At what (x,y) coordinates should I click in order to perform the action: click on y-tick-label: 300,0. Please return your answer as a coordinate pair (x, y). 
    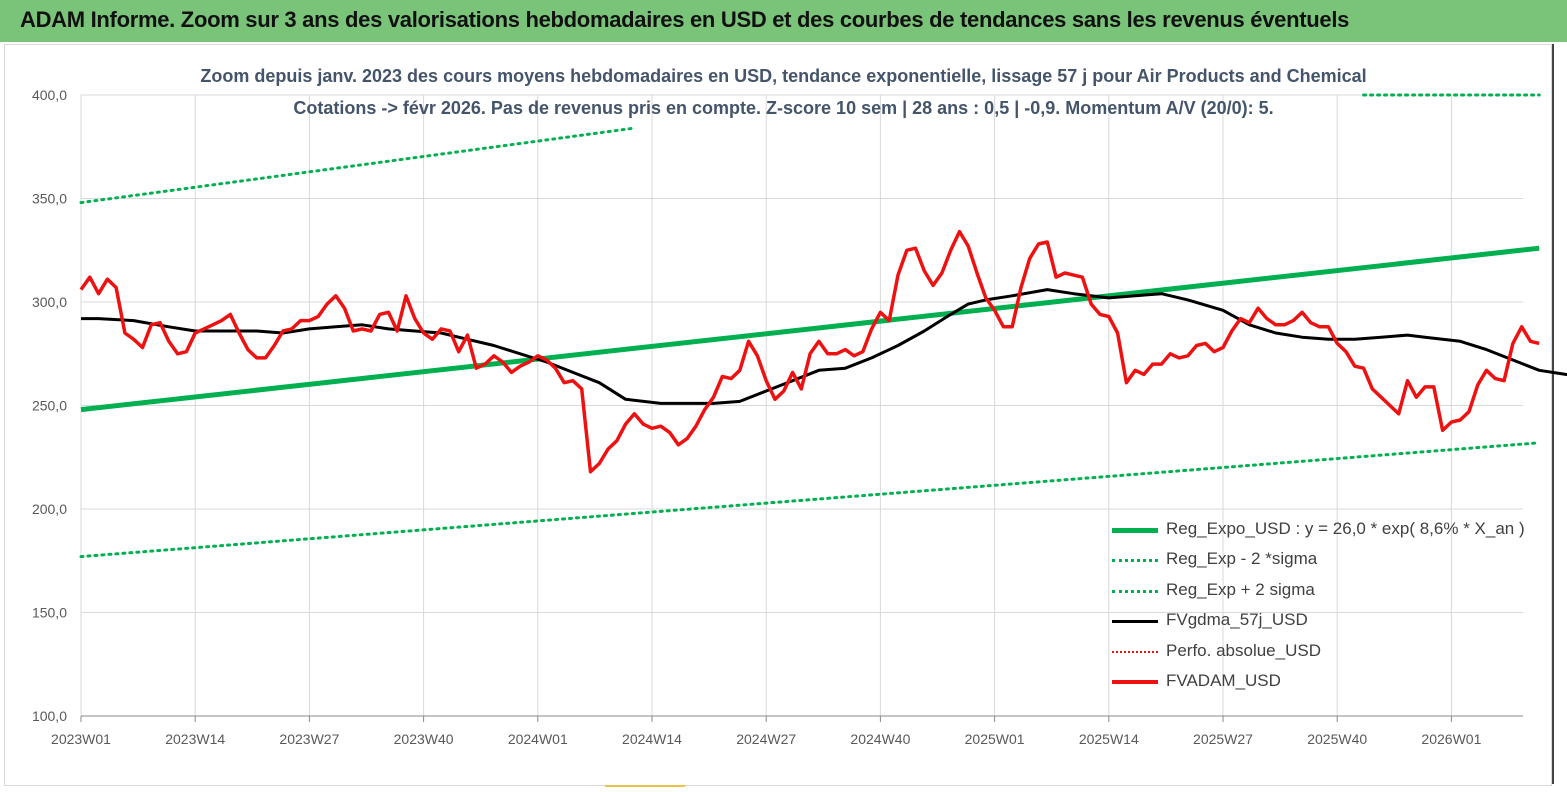
    Looking at the image, I should click on (49, 302).